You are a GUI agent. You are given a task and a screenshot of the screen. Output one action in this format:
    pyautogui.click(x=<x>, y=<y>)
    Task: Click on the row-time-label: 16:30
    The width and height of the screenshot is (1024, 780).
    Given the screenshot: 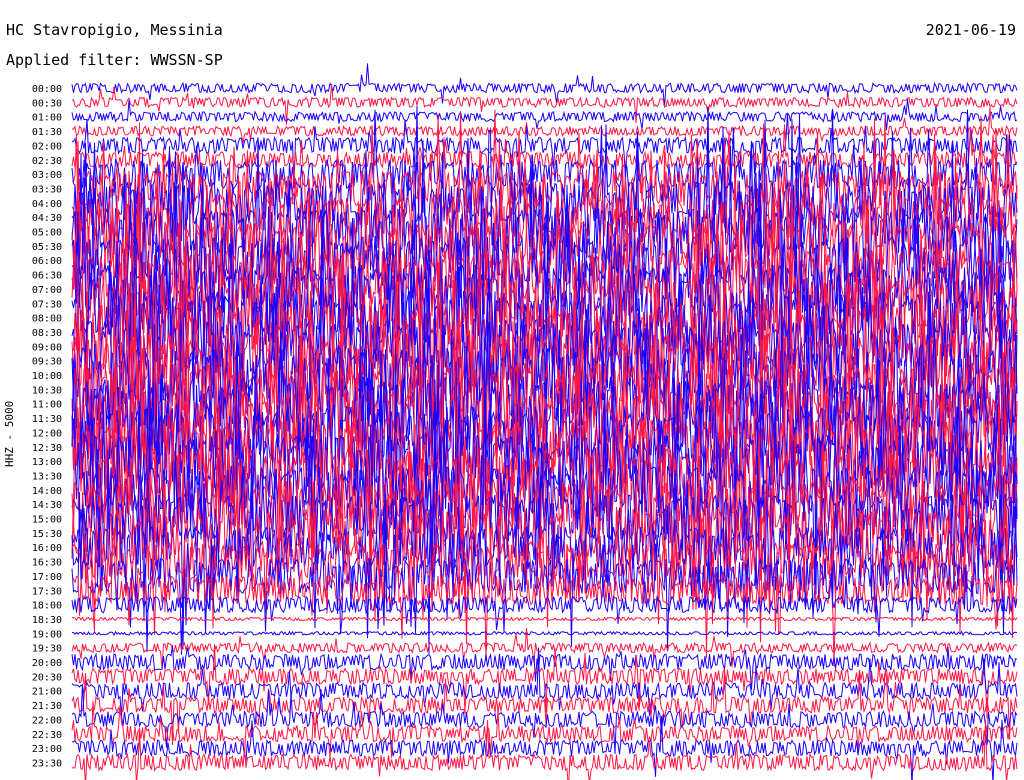 What is the action you would take?
    pyautogui.click(x=47, y=563)
    